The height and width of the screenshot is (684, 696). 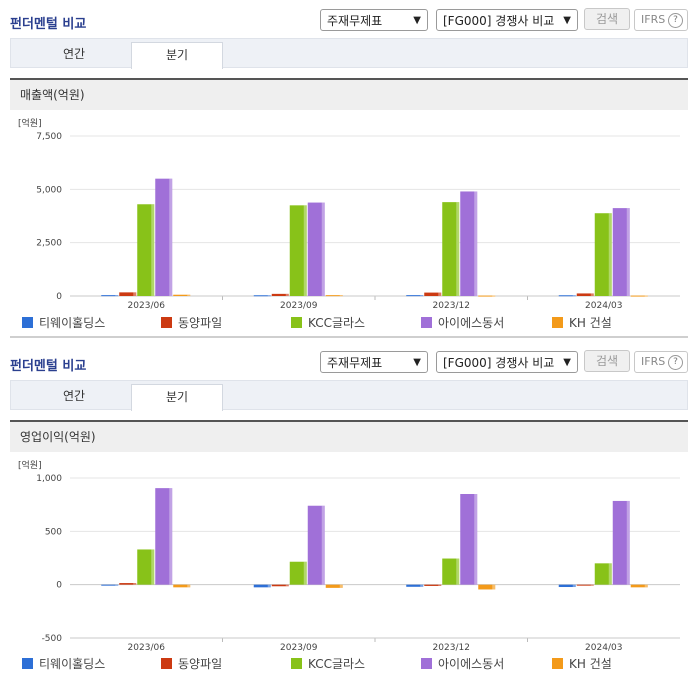 I want to click on legend-label: 동양파일, so click(x=200, y=664).